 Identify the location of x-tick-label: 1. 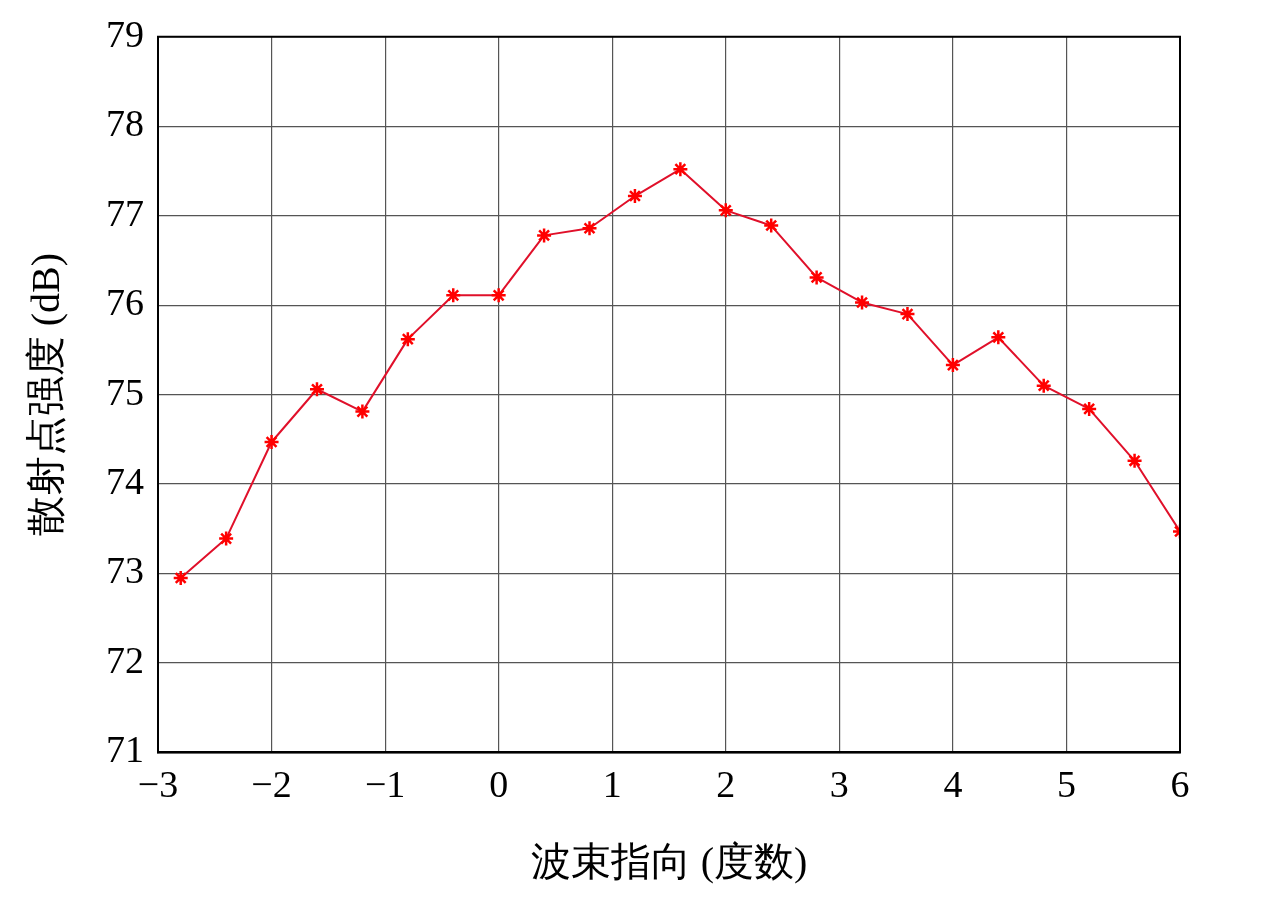
(612, 784).